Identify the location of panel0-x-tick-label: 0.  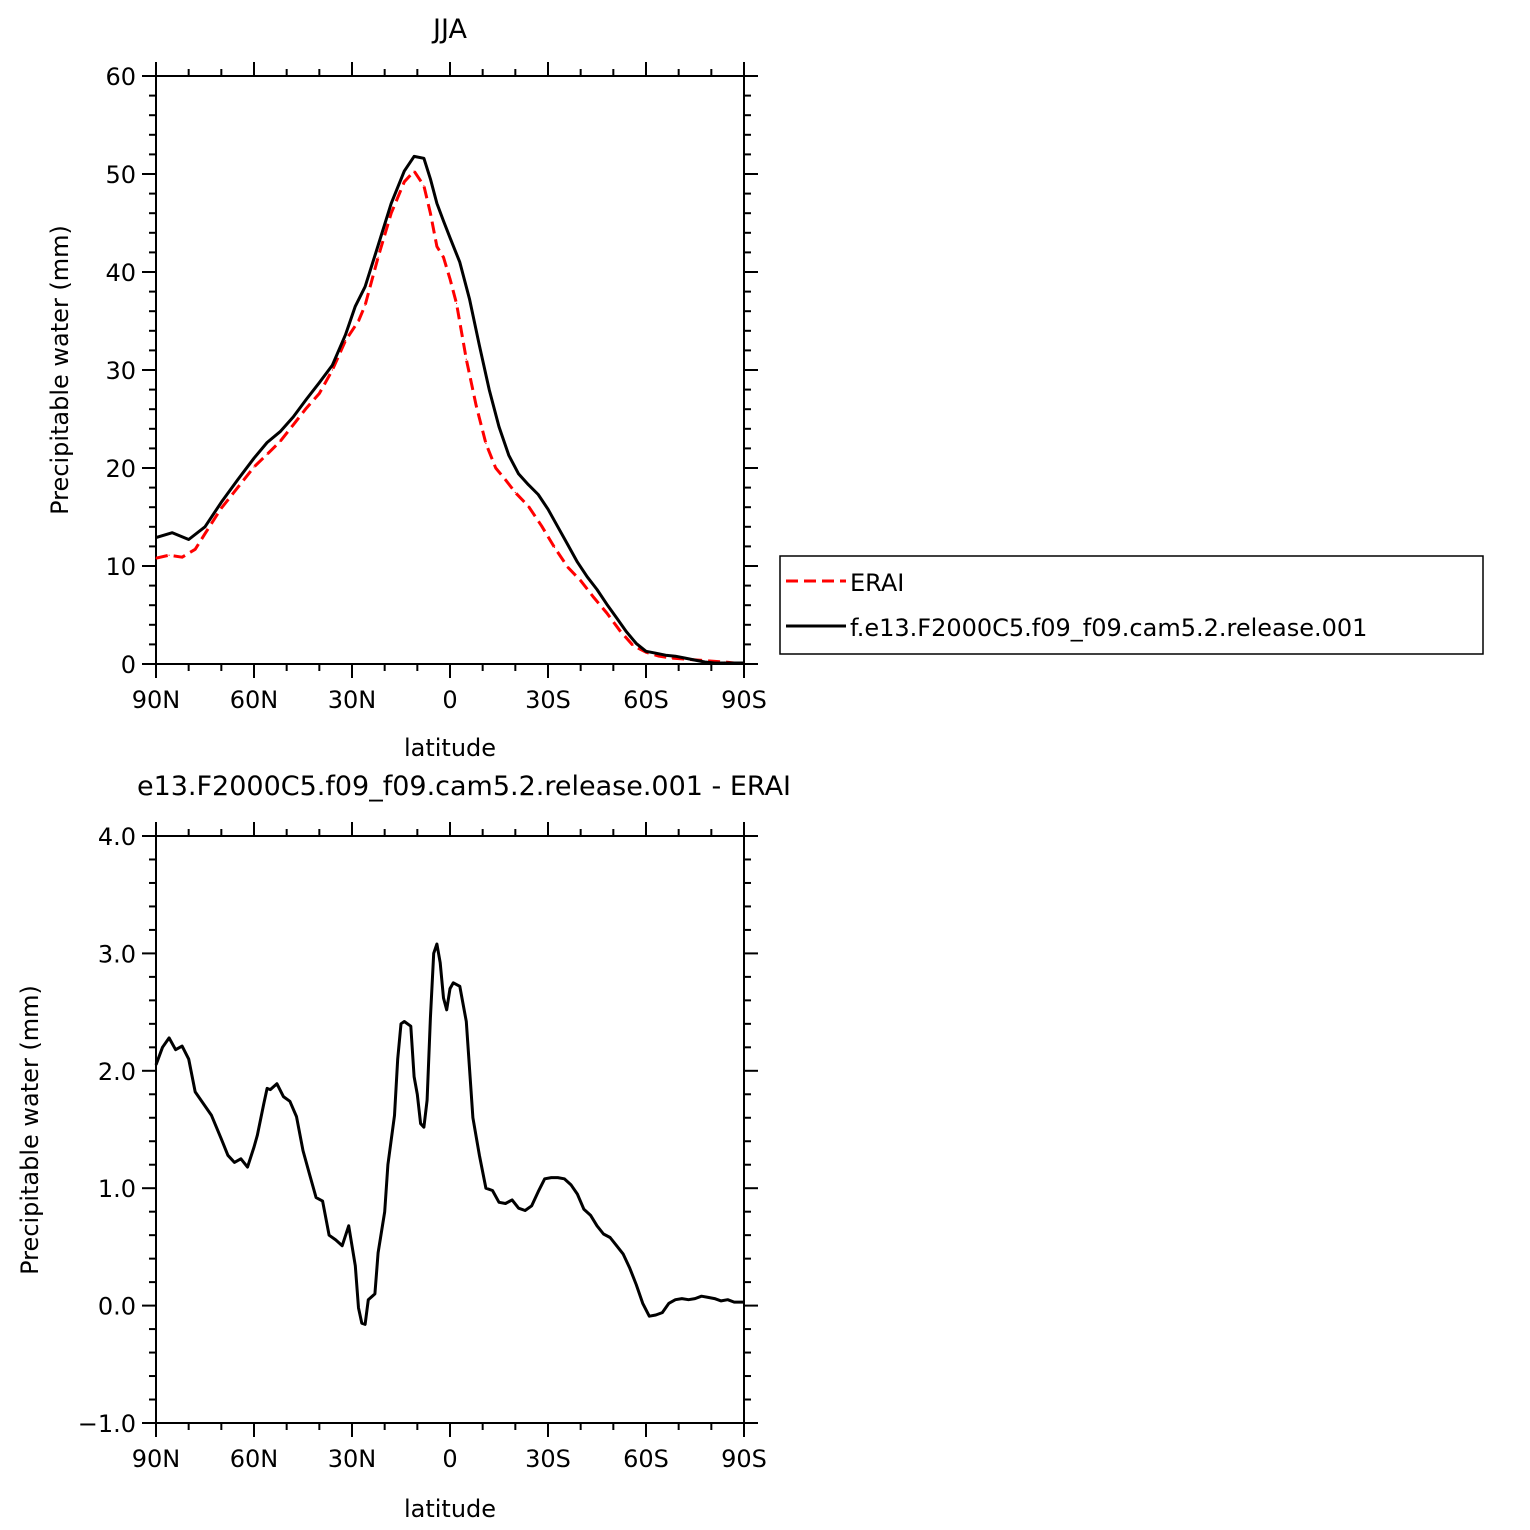
(449, 700).